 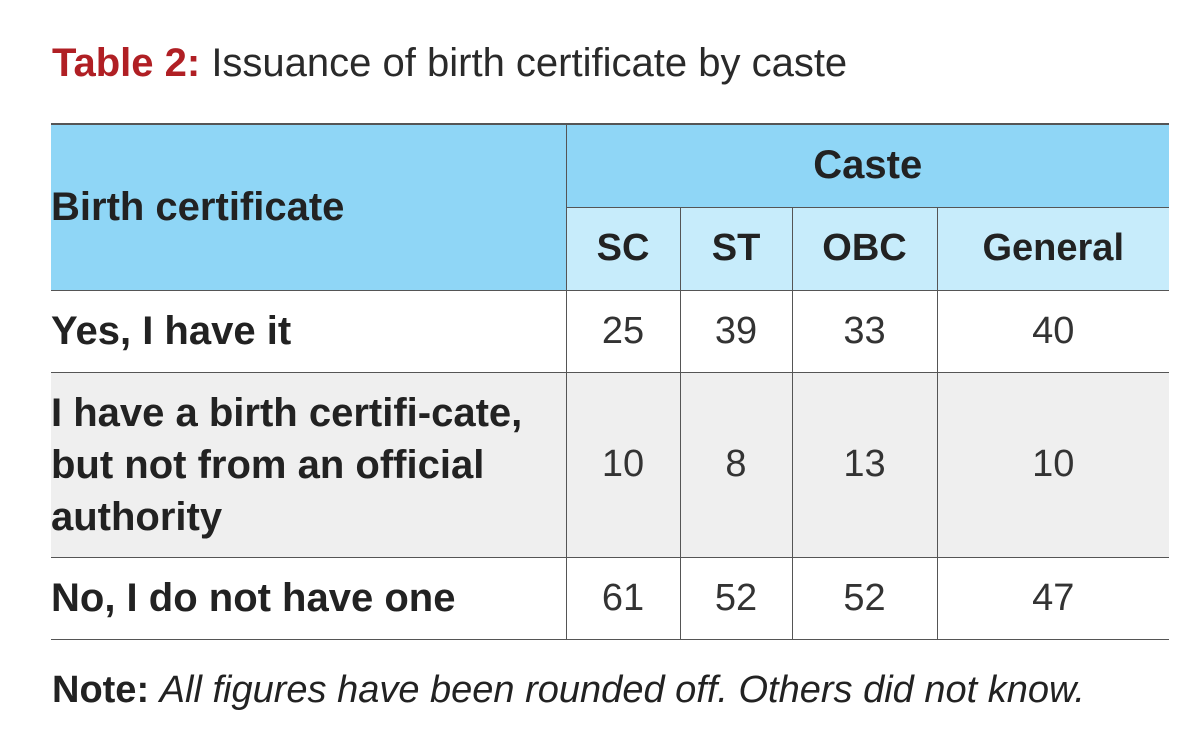 I want to click on cell-value: 33, so click(x=865, y=331).